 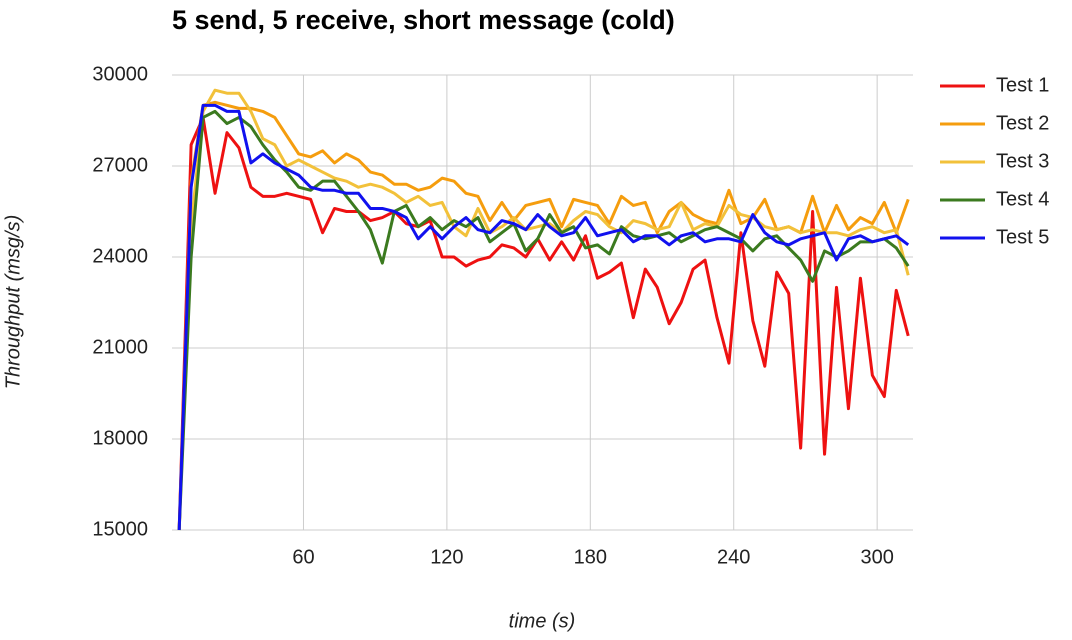 I want to click on x-tick-label: 60, so click(x=303, y=557).